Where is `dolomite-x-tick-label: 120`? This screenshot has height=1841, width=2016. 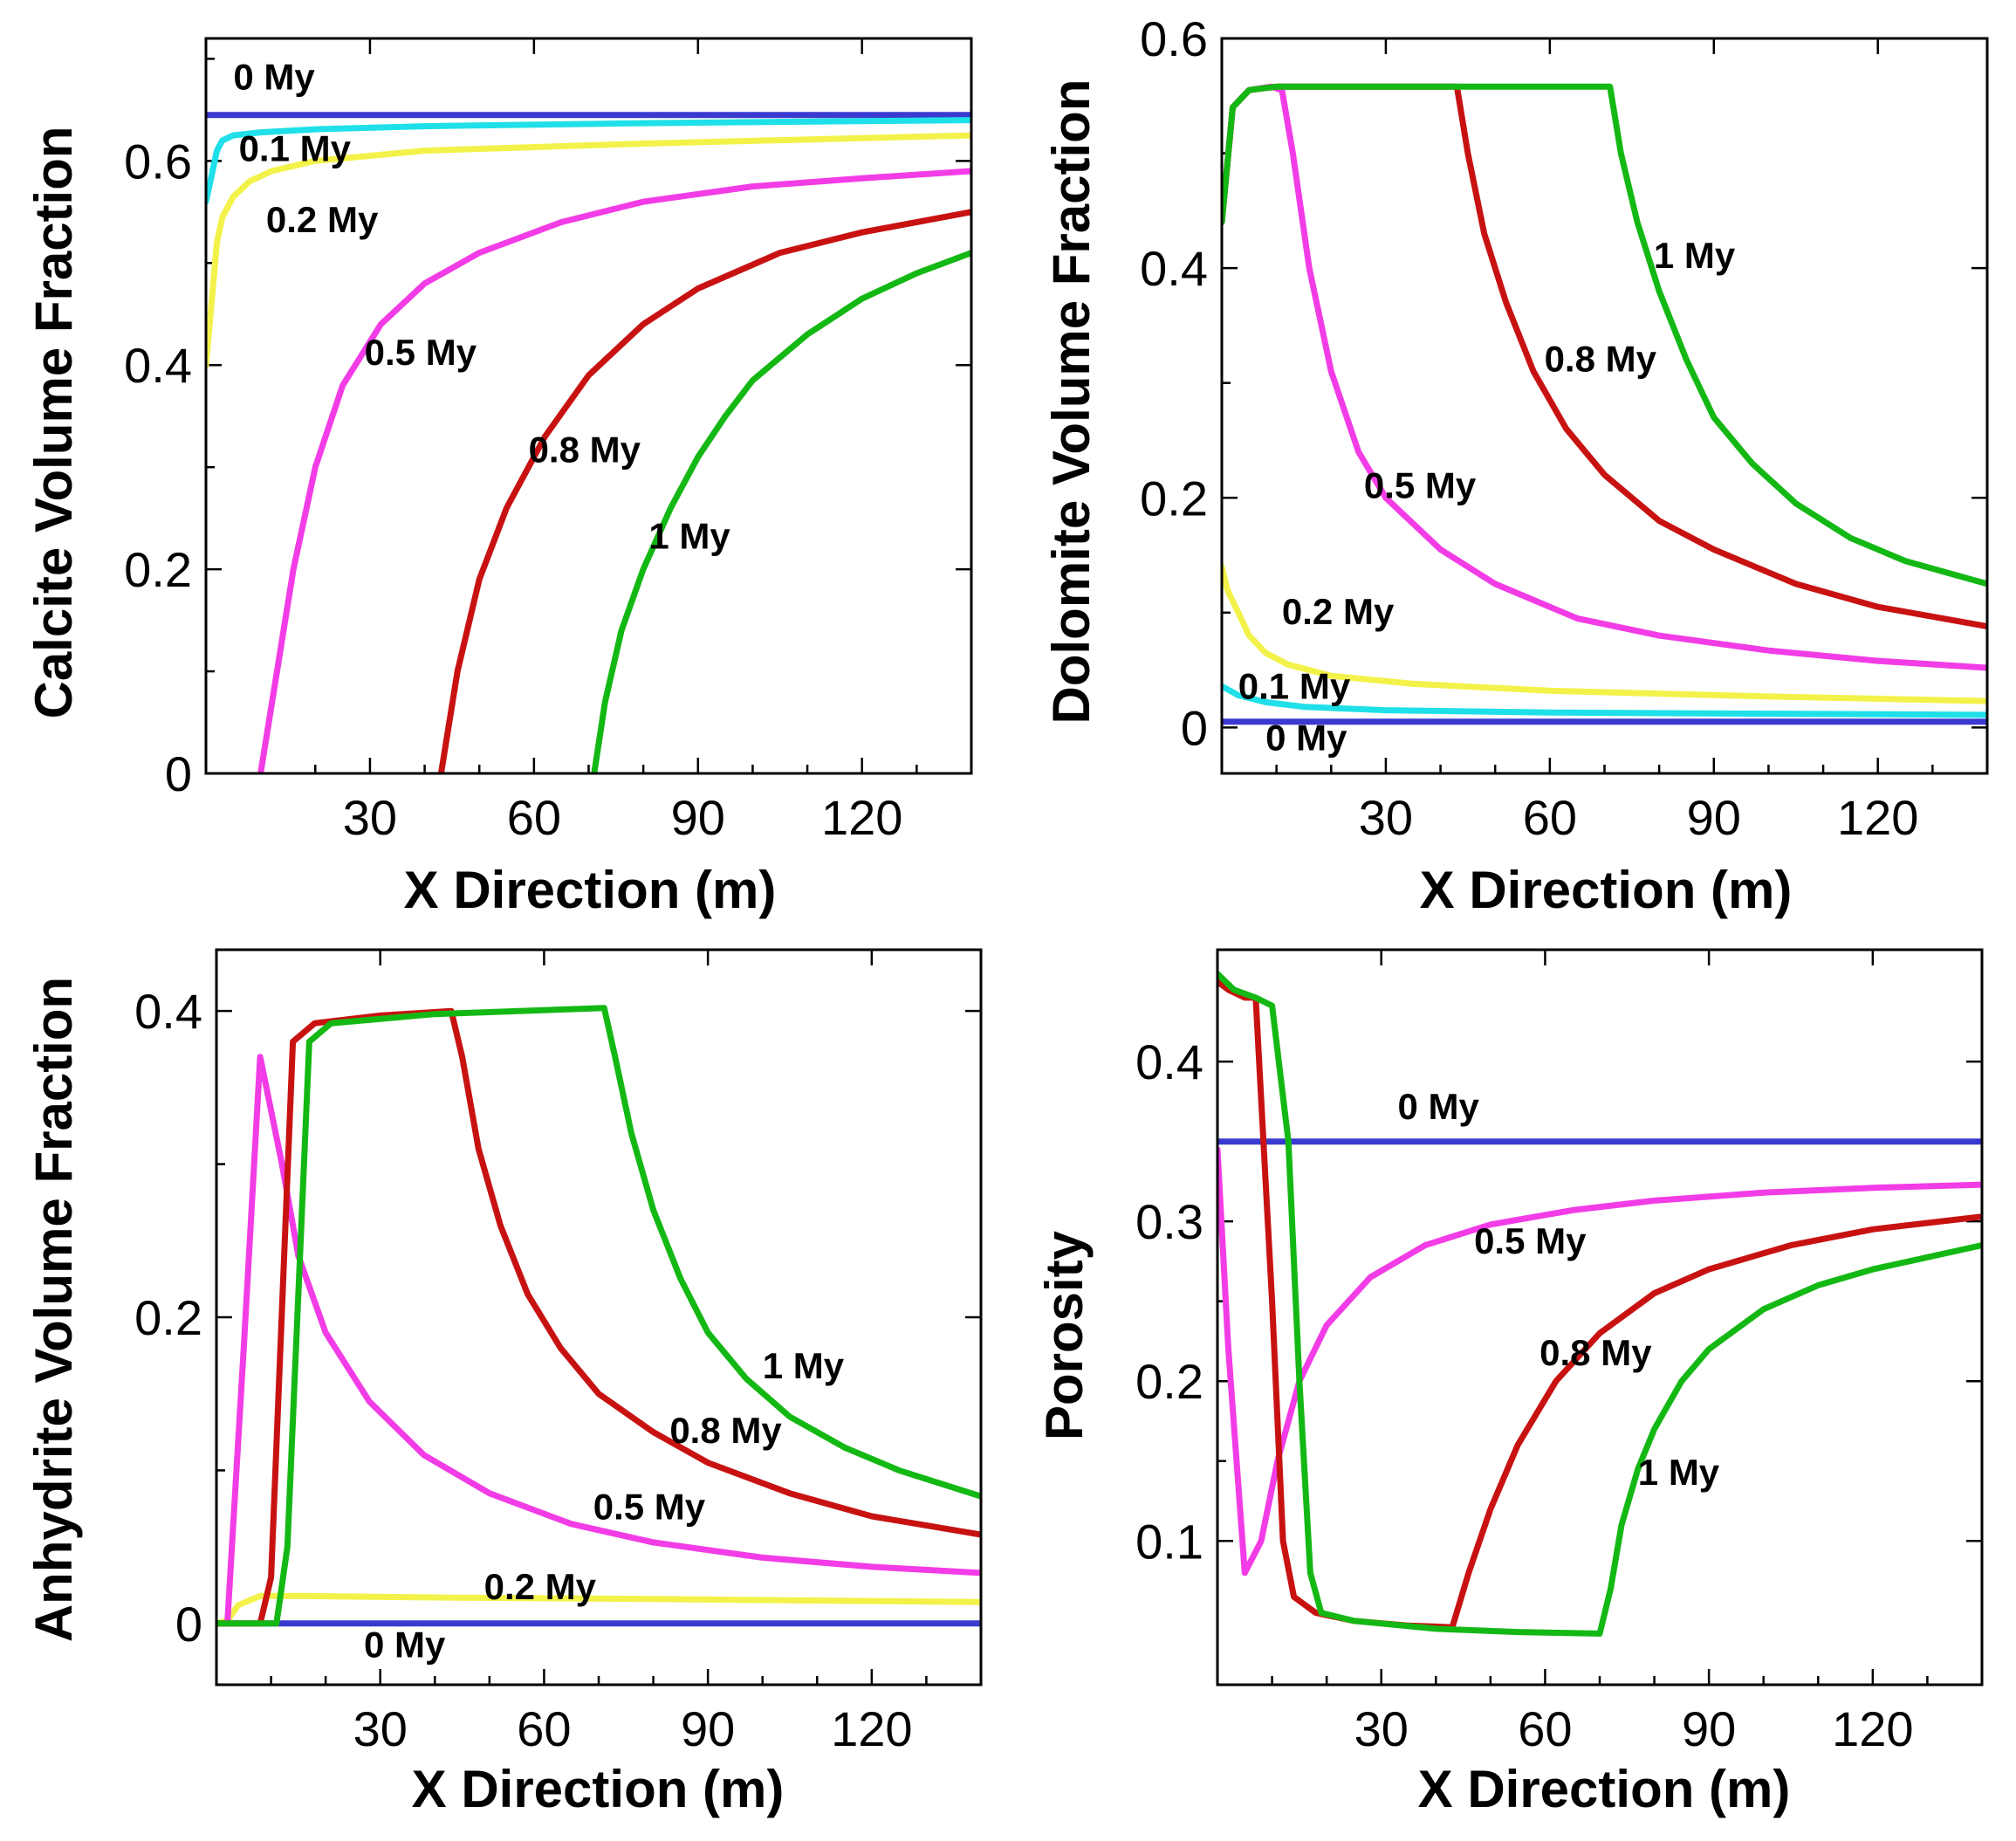
dolomite-x-tick-label: 120 is located at coordinates (1877, 818).